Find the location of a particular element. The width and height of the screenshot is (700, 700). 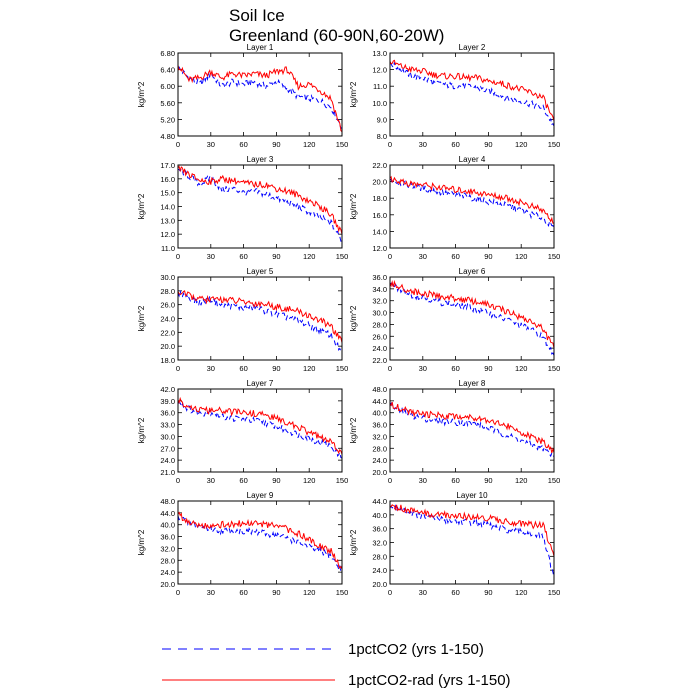

chart-subtitle: Greenland (60-90N,60-20W) is located at coordinates (336, 35).